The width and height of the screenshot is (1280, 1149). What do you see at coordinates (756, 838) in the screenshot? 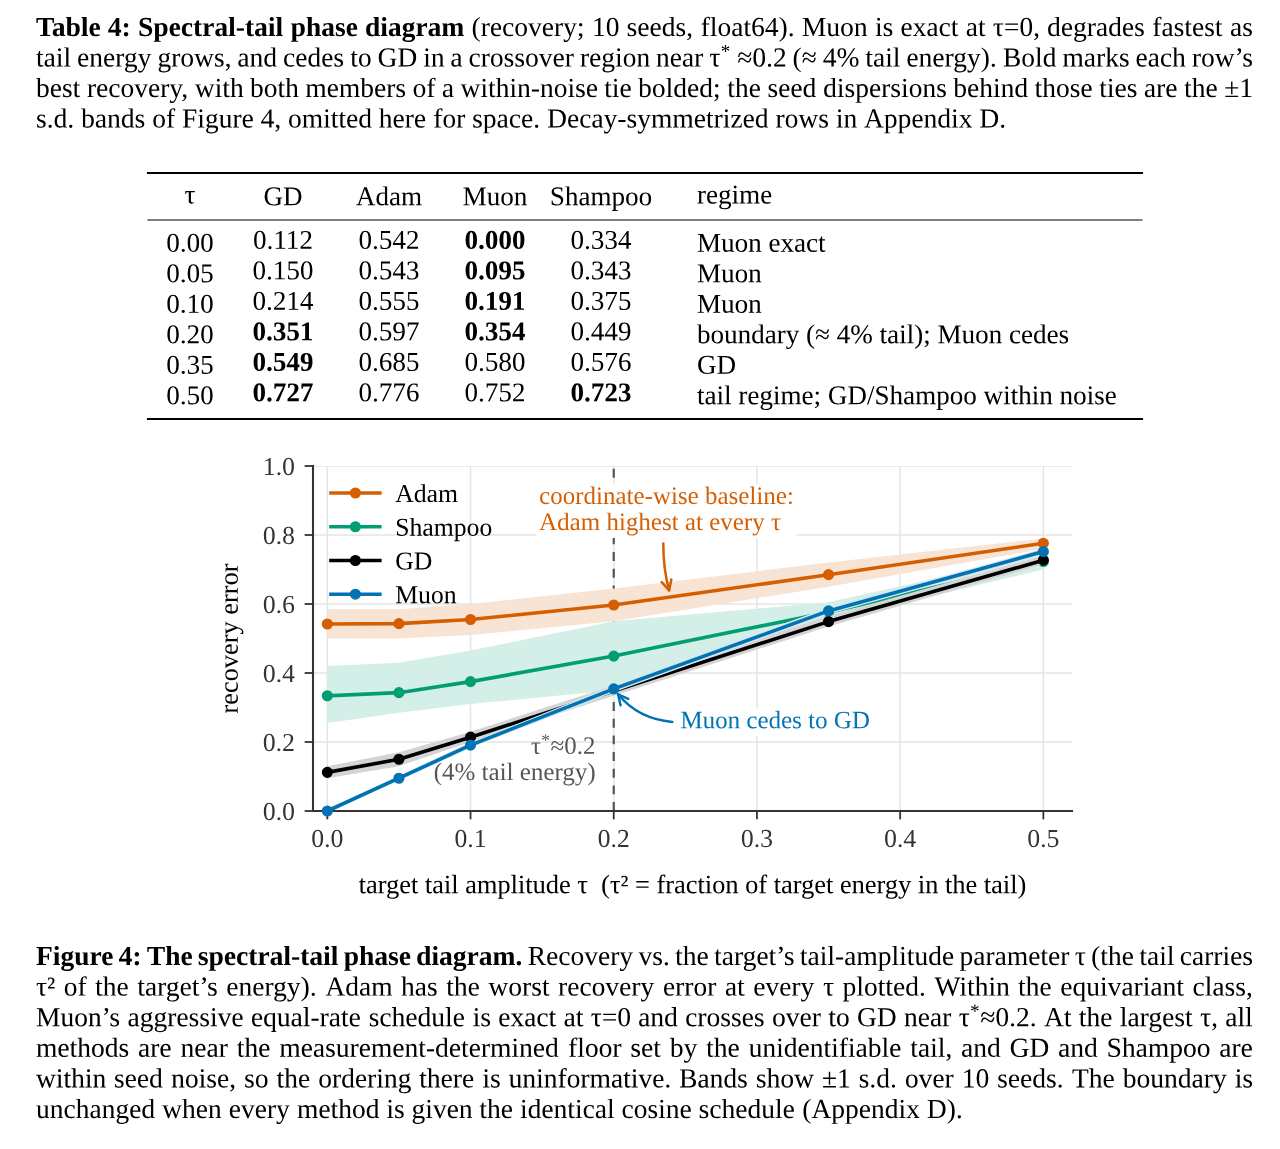
I see `x-tick-label: 0.3` at bounding box center [756, 838].